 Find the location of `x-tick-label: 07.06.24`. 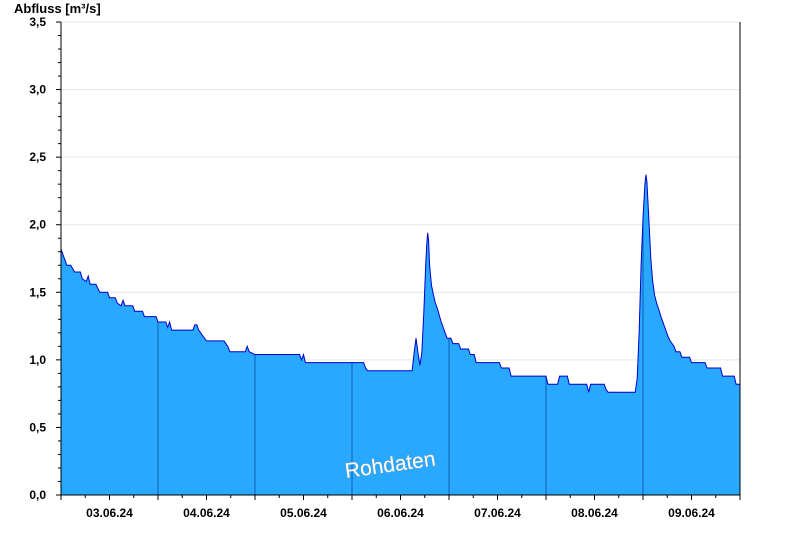

x-tick-label: 07.06.24 is located at coordinates (497, 513).